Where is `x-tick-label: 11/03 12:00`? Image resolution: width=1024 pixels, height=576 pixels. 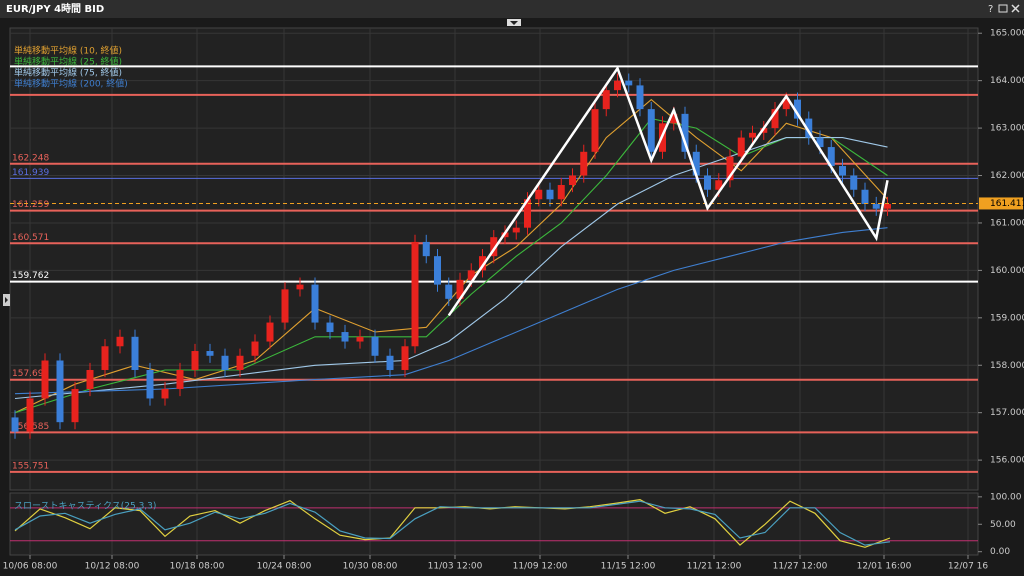 x-tick-label: 11/03 12:00 is located at coordinates (455, 567).